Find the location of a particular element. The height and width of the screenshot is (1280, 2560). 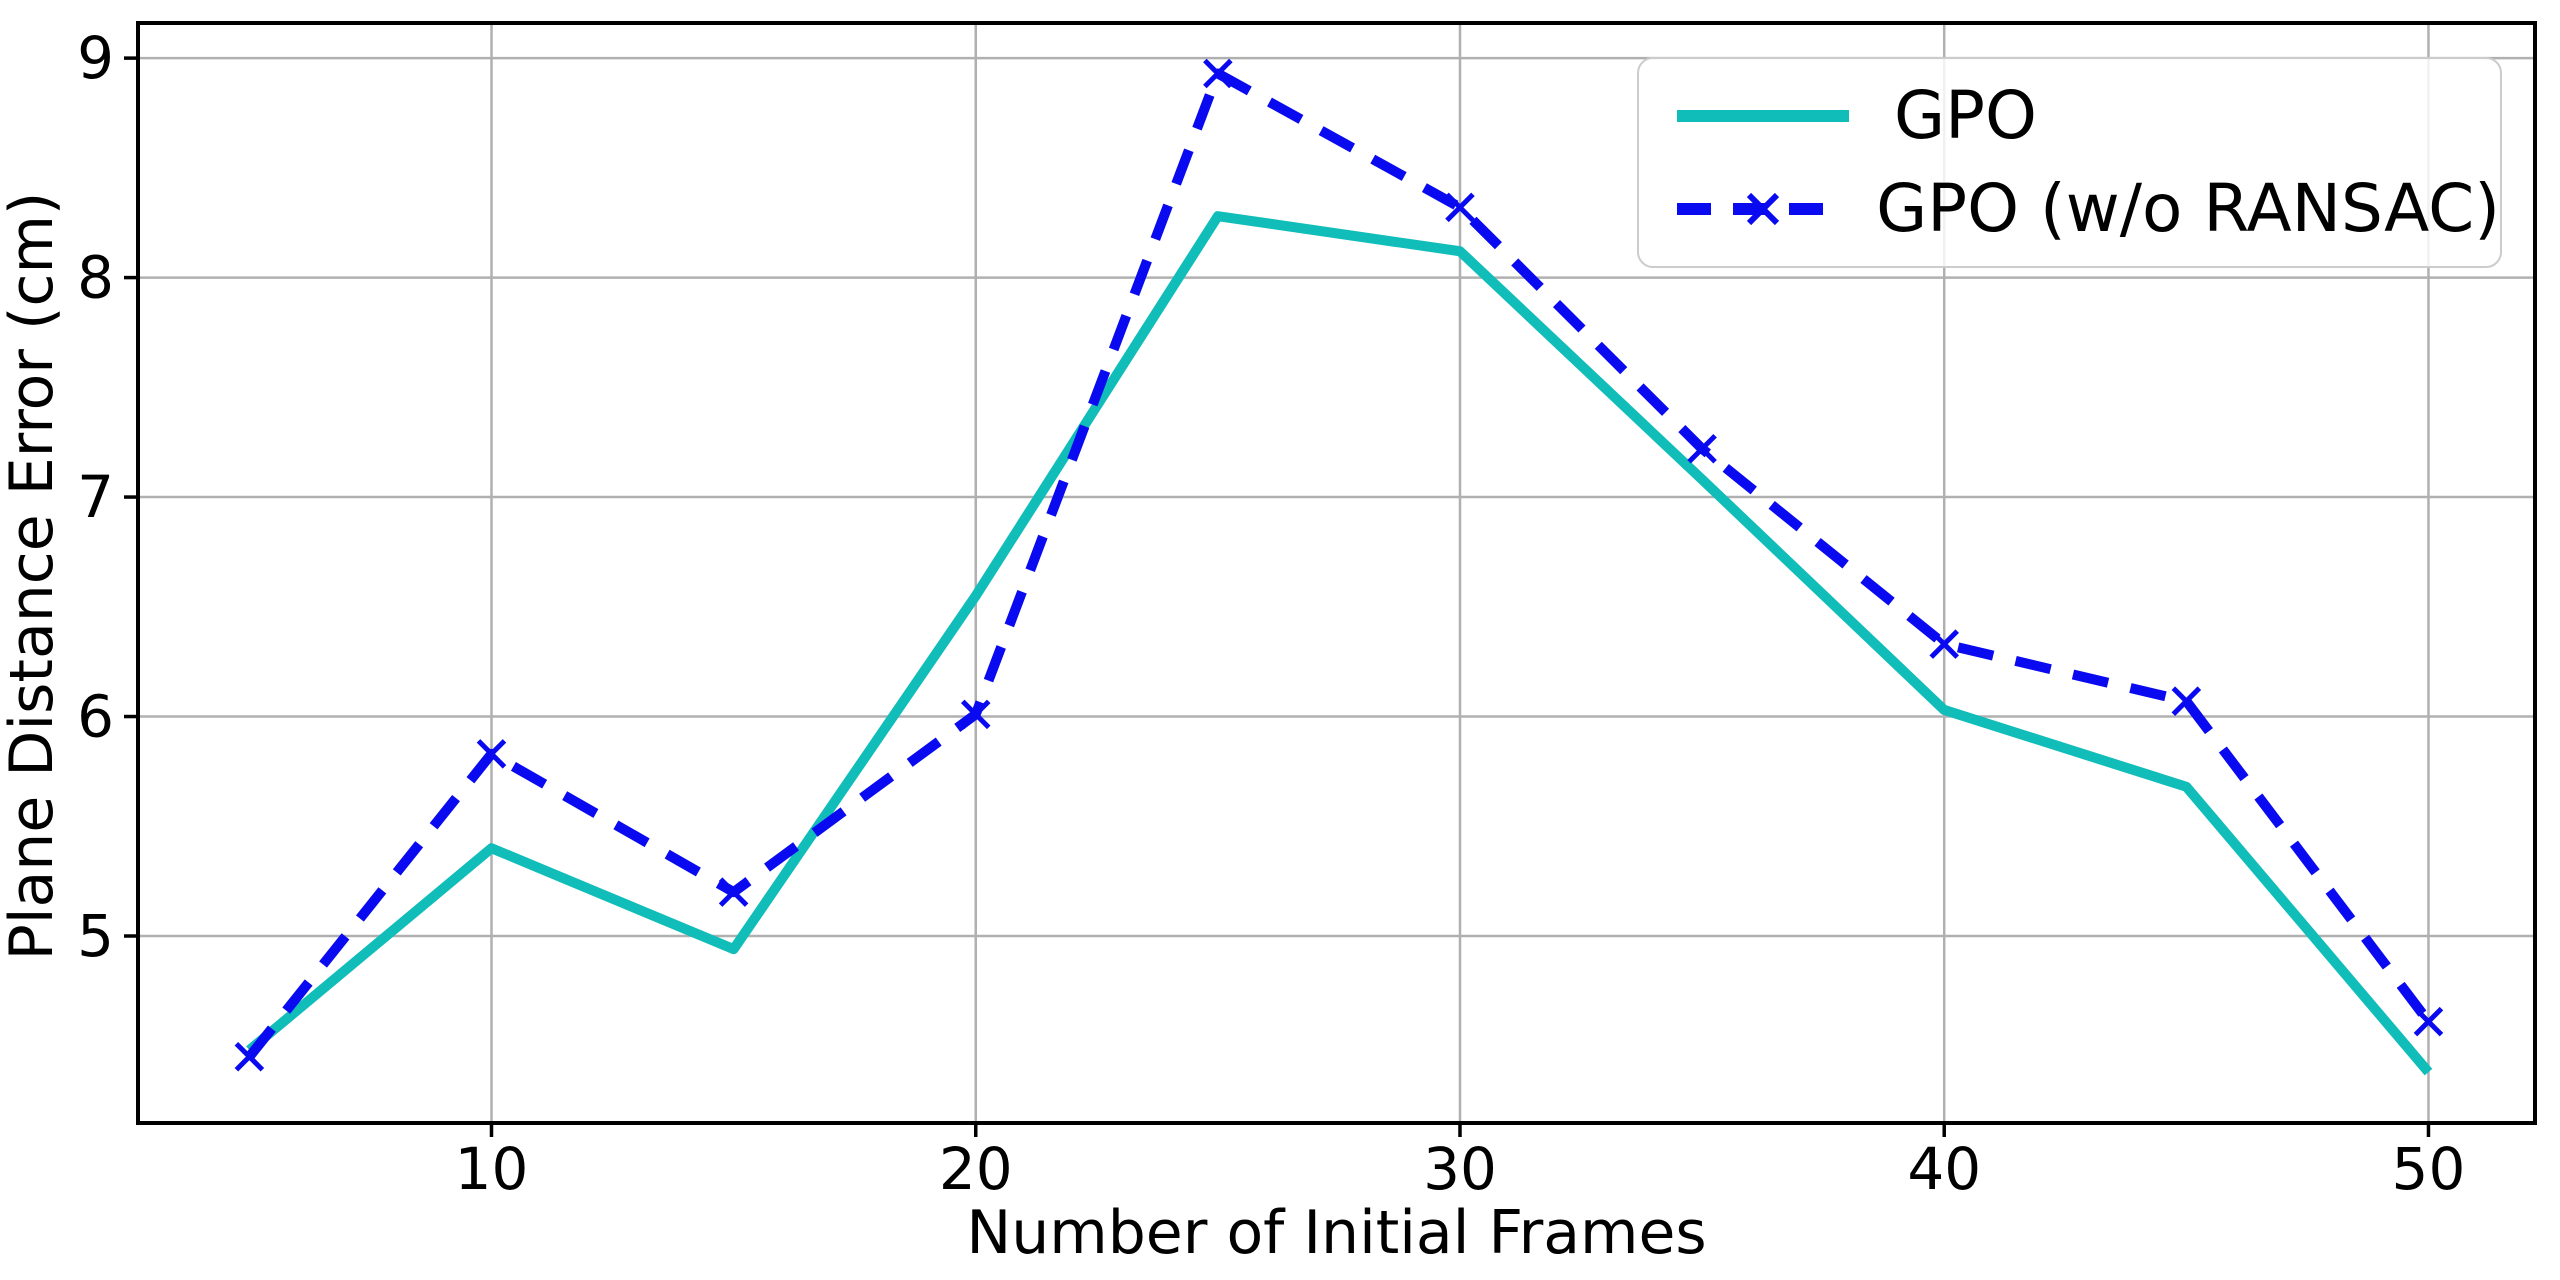

legend-sample-dashed-line is located at coordinates (1758, 209).